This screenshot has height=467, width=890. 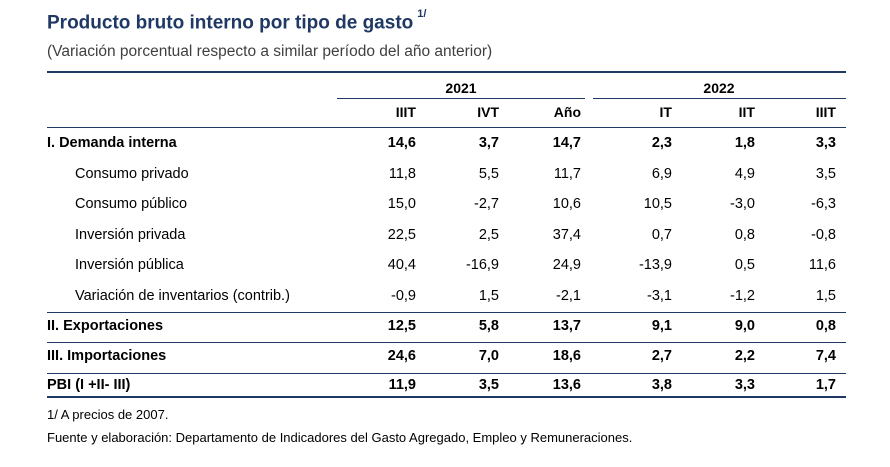 What do you see at coordinates (661, 235) in the screenshot?
I see `row-value: 0,7` at bounding box center [661, 235].